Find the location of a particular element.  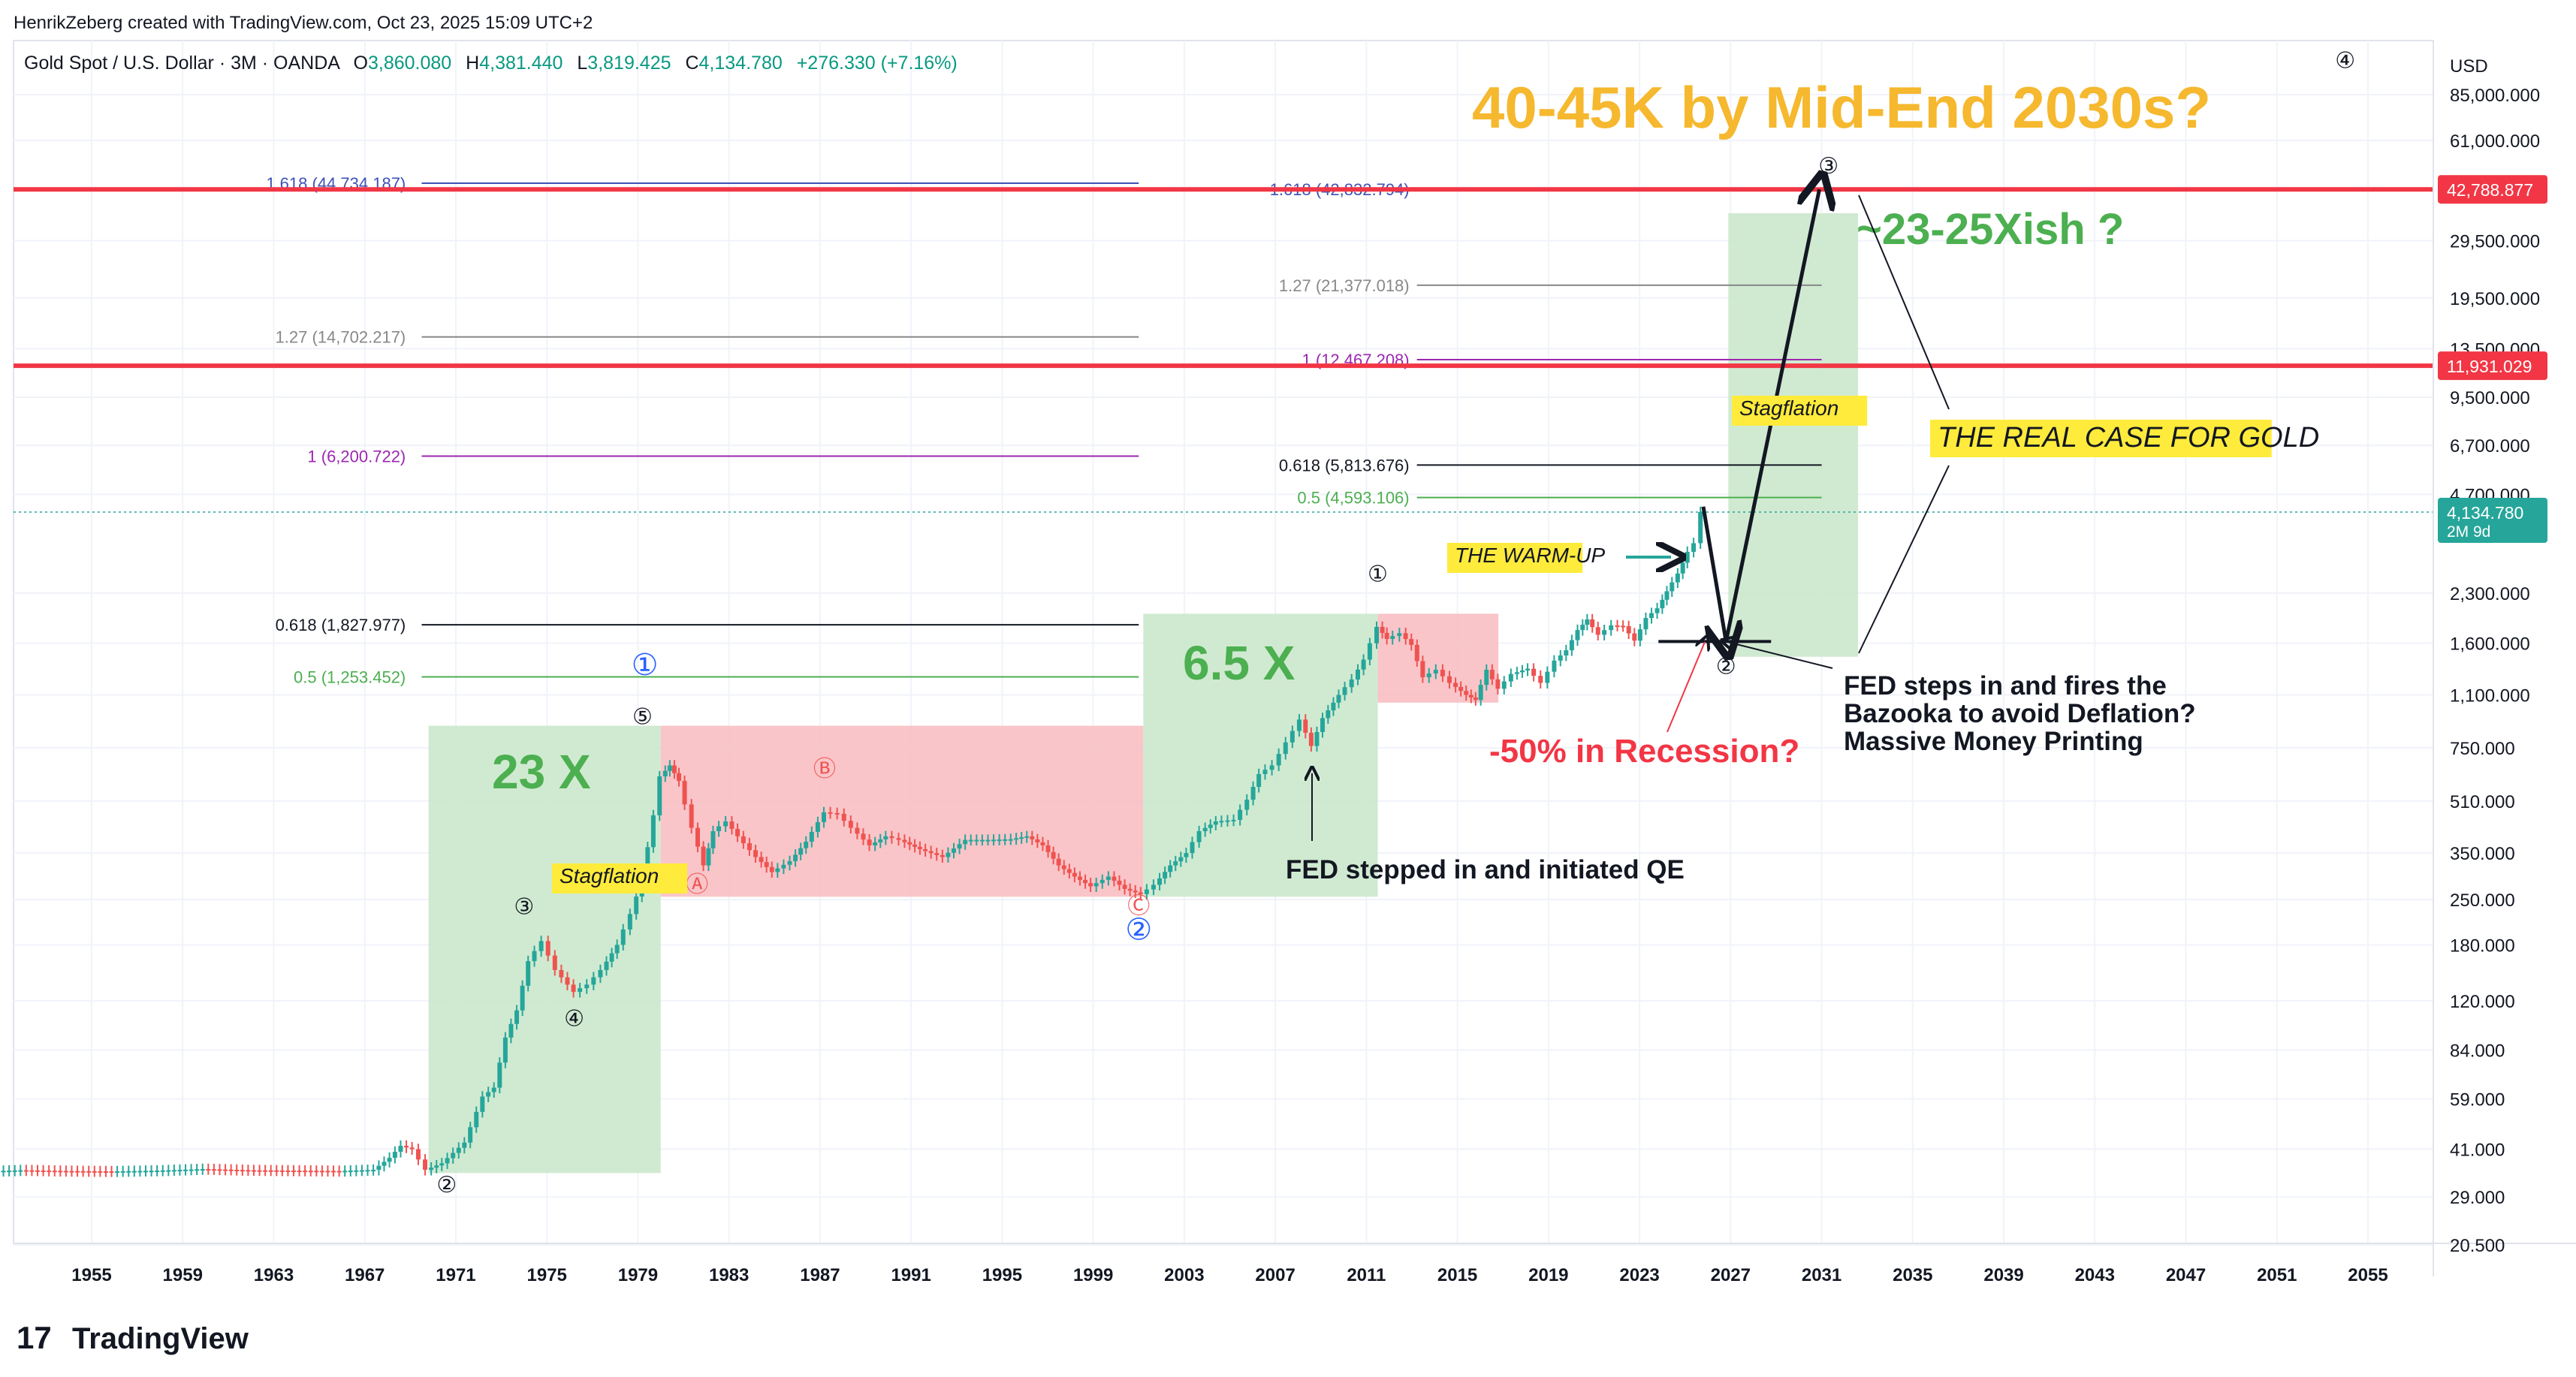

real-case-label-text: THE REAL CASE FOR GOLD is located at coordinates (2128, 437).